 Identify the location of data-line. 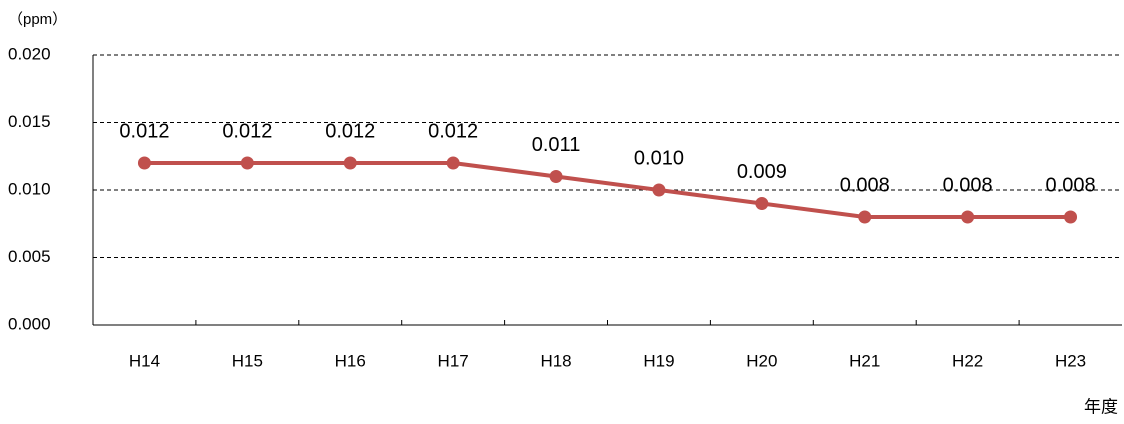
(607, 190).